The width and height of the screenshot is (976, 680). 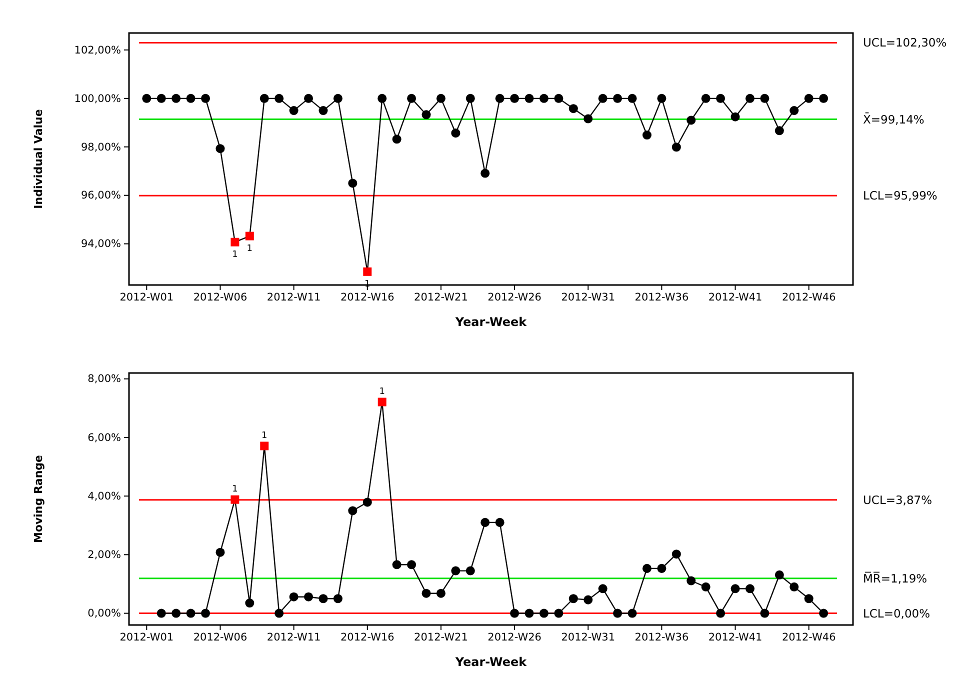 I want to click on y-tick-label: 8,00%, so click(x=105, y=379).